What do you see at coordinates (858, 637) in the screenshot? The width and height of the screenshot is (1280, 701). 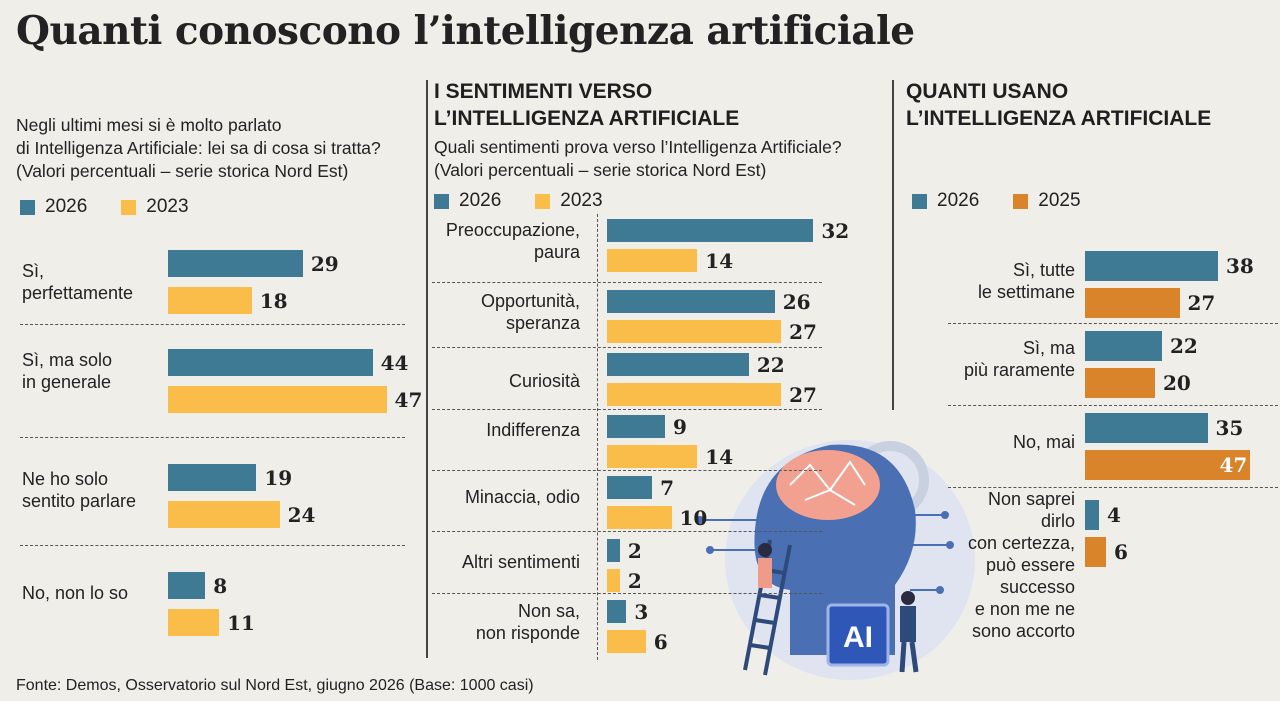 I see `ai-chip-label: AI` at bounding box center [858, 637].